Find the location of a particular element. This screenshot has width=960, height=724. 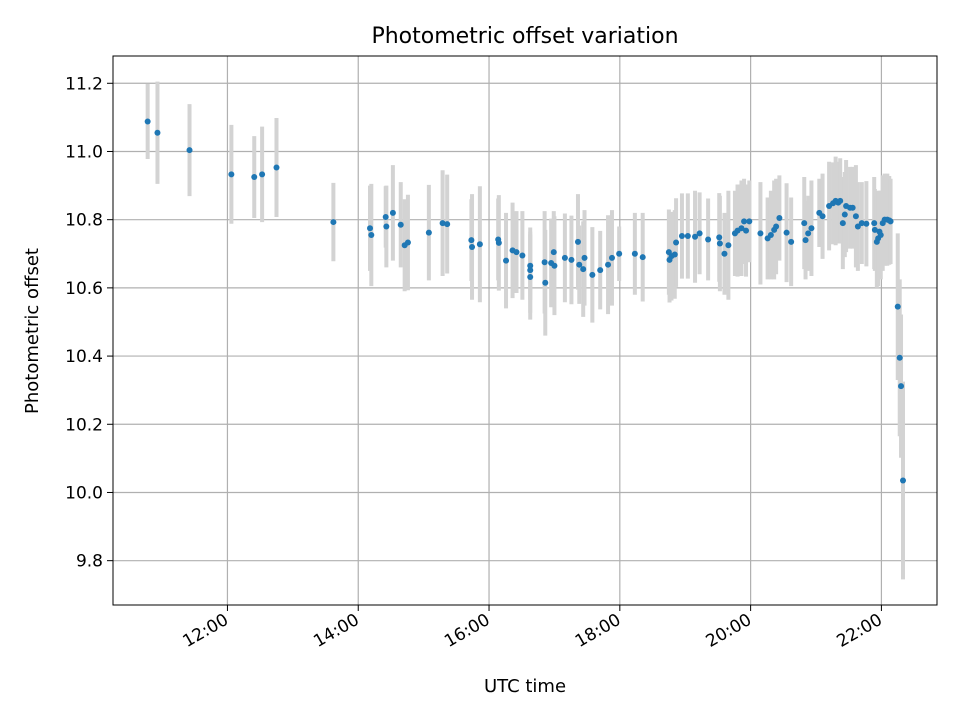

y-tick-label: 10.0 is located at coordinates (84, 493).